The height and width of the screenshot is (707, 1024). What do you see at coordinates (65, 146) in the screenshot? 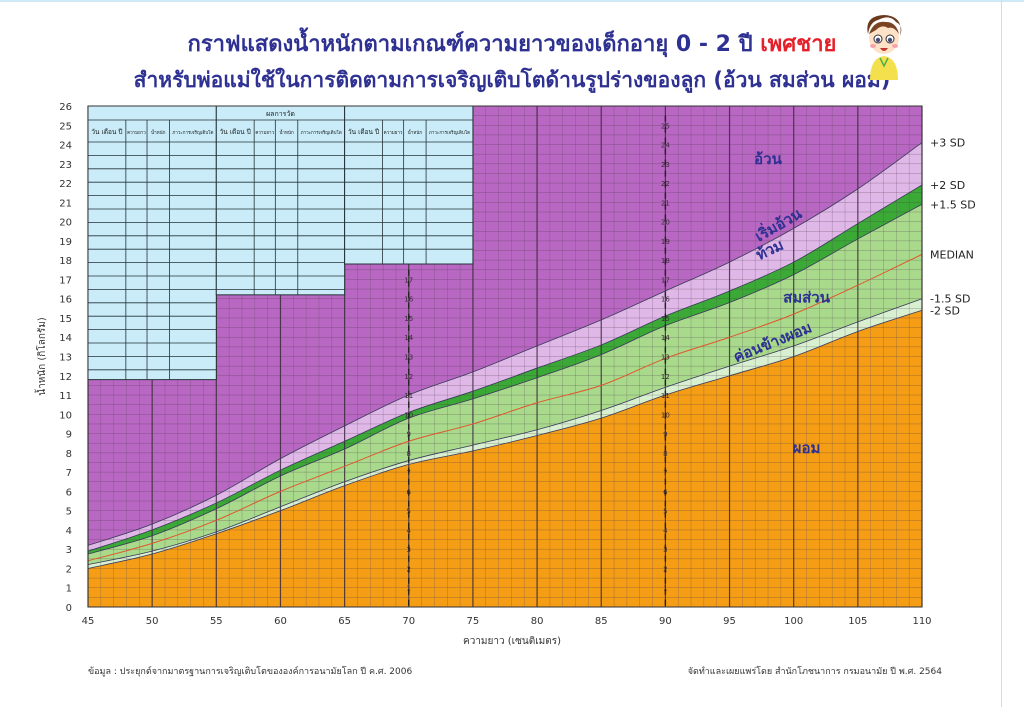
I see `y-tick-label: 24` at bounding box center [65, 146].